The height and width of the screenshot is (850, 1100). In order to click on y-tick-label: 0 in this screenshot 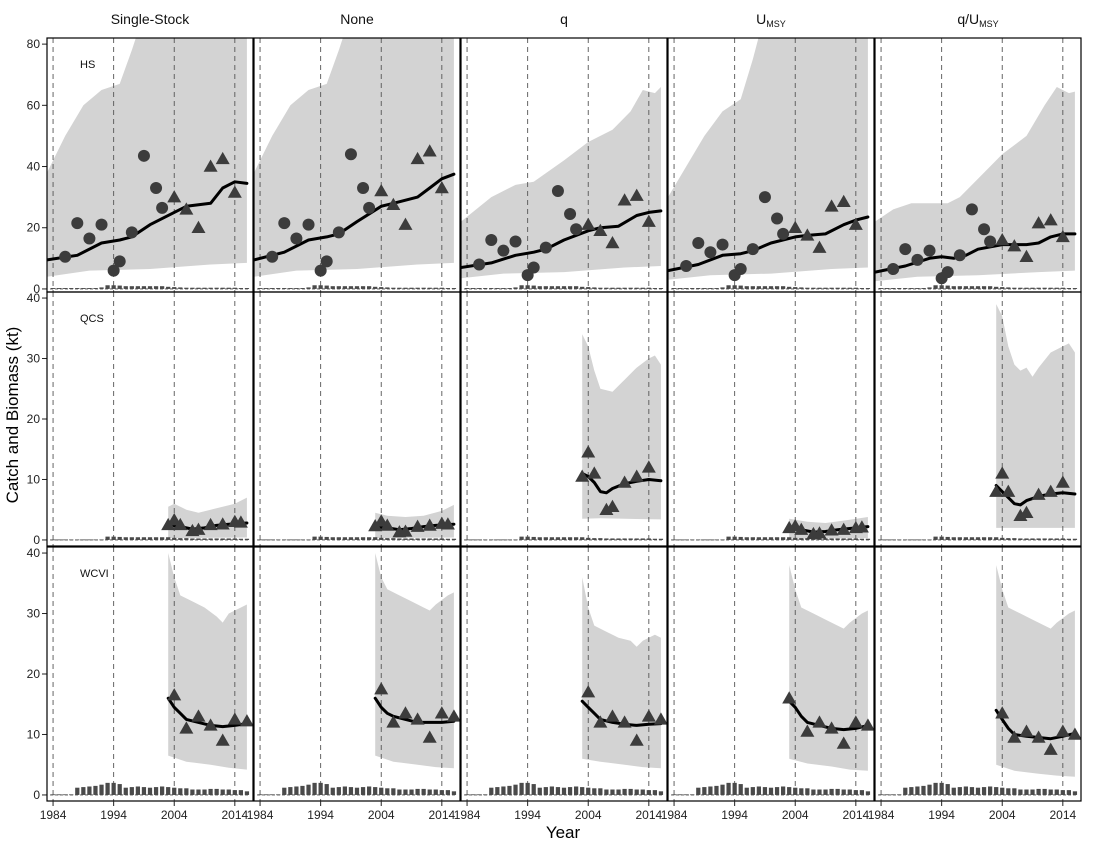, I will do `click(36, 795)`.